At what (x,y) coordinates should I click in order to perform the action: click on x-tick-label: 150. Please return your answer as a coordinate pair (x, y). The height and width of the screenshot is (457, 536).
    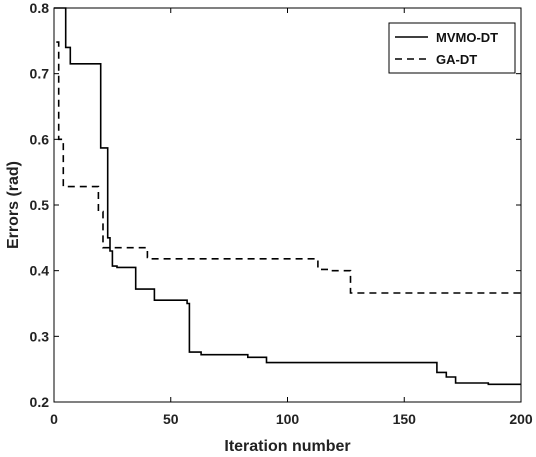
    Looking at the image, I should click on (405, 419).